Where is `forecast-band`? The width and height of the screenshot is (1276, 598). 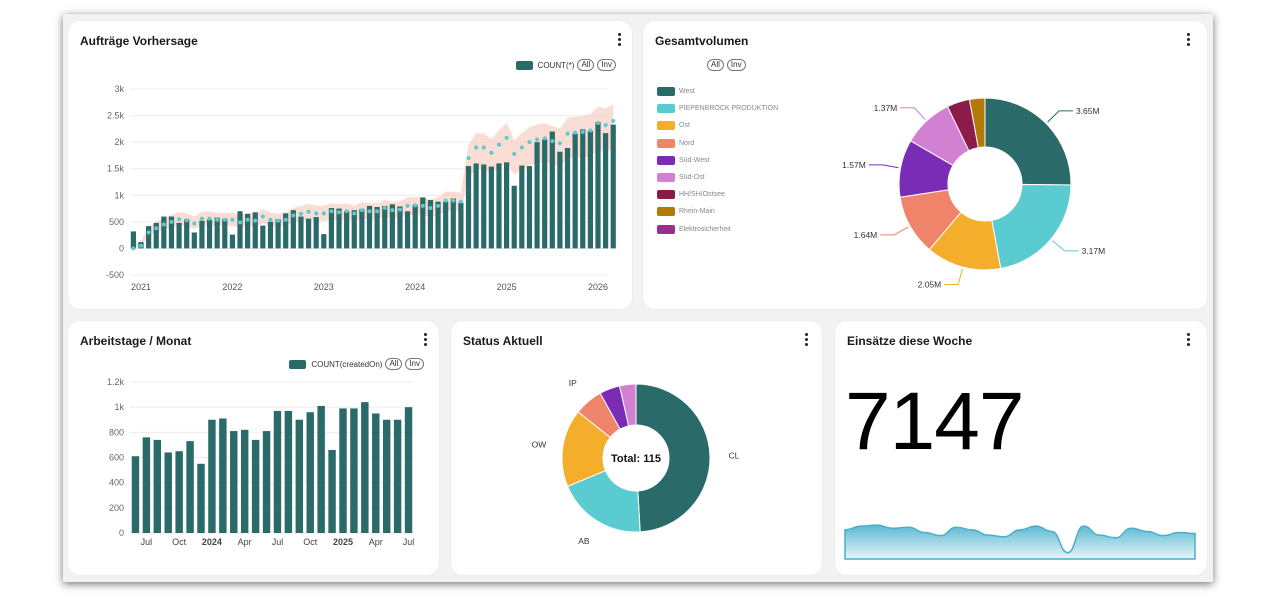 forecast-band is located at coordinates (373, 176).